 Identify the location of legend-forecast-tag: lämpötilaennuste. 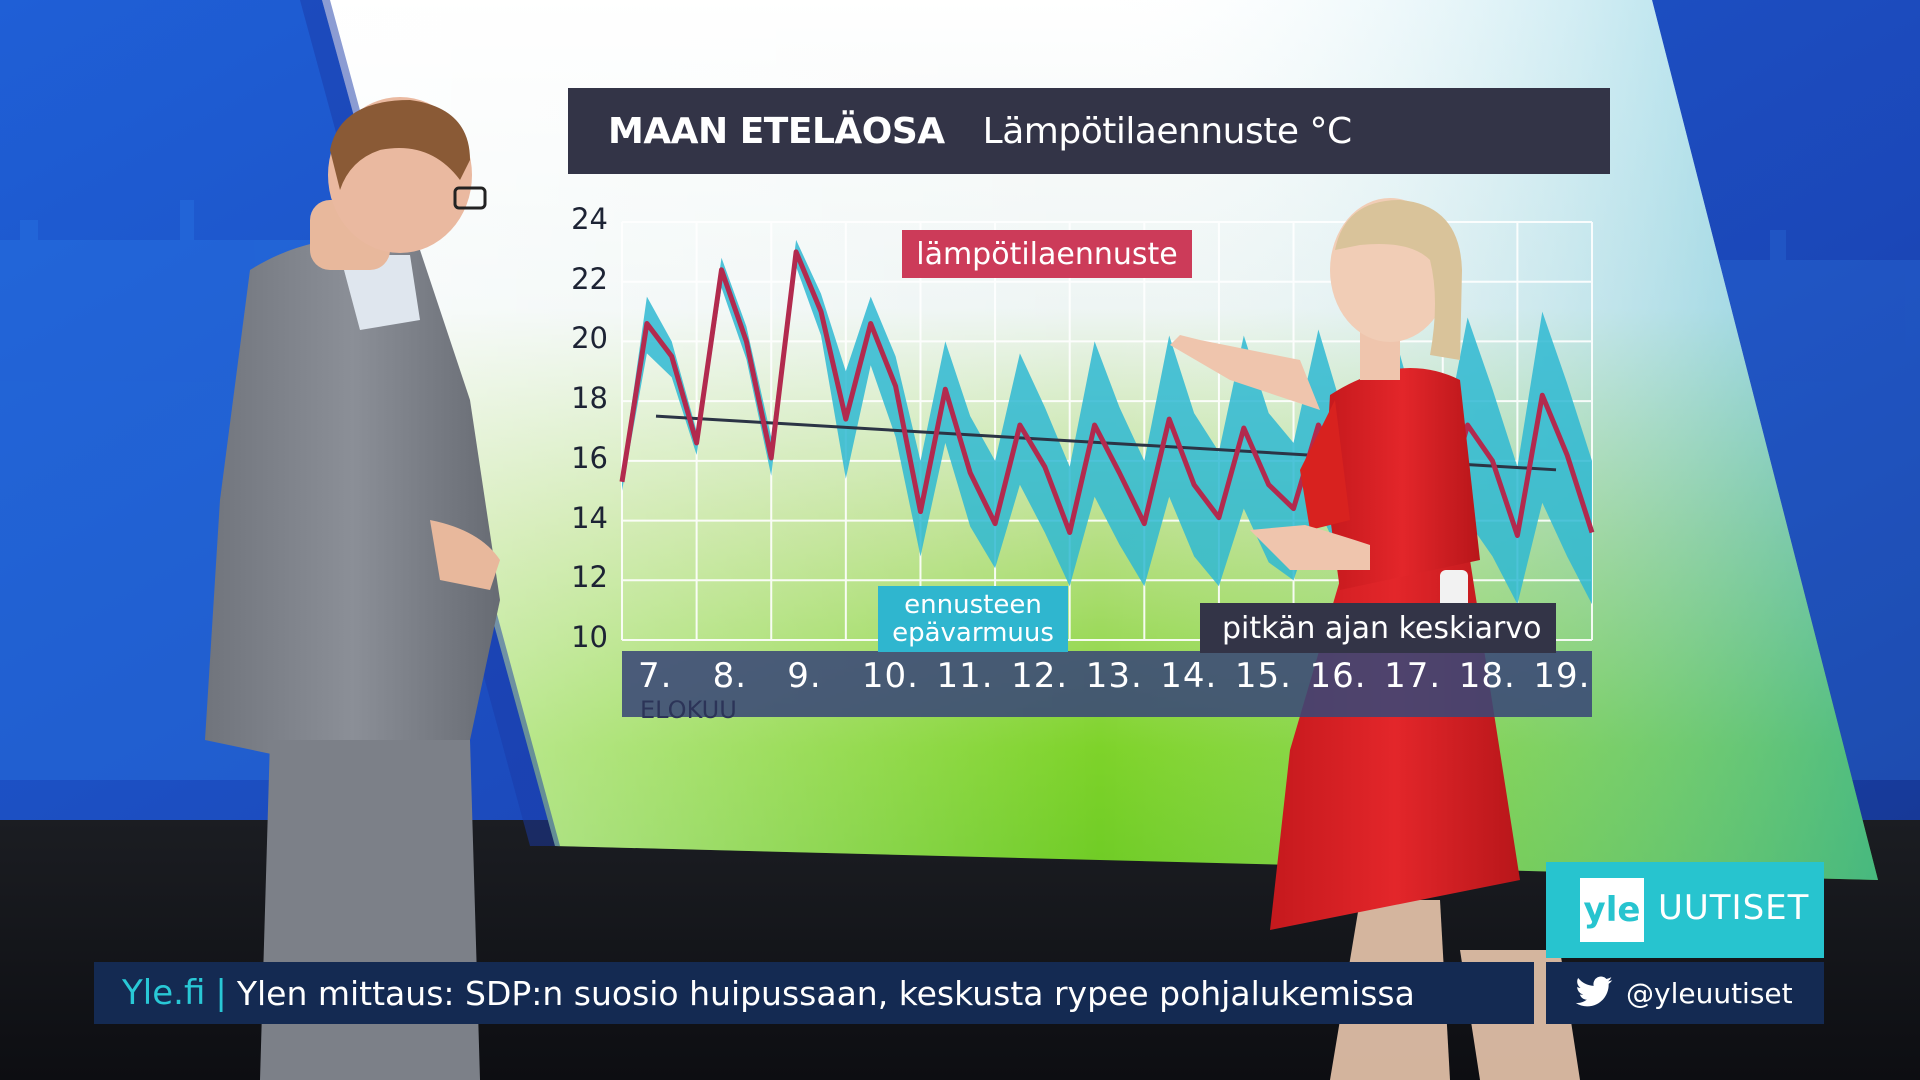
(1047, 254).